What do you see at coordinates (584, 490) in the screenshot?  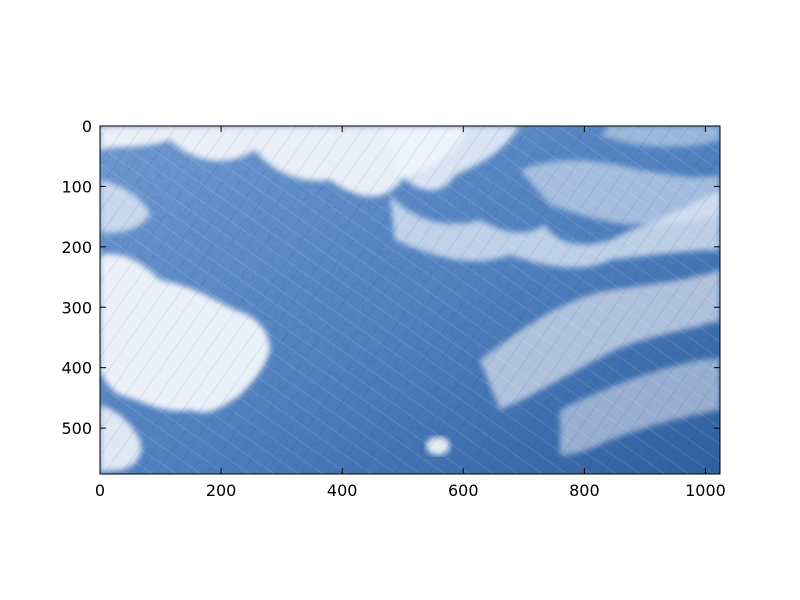 I see `x-tick-label: 800` at bounding box center [584, 490].